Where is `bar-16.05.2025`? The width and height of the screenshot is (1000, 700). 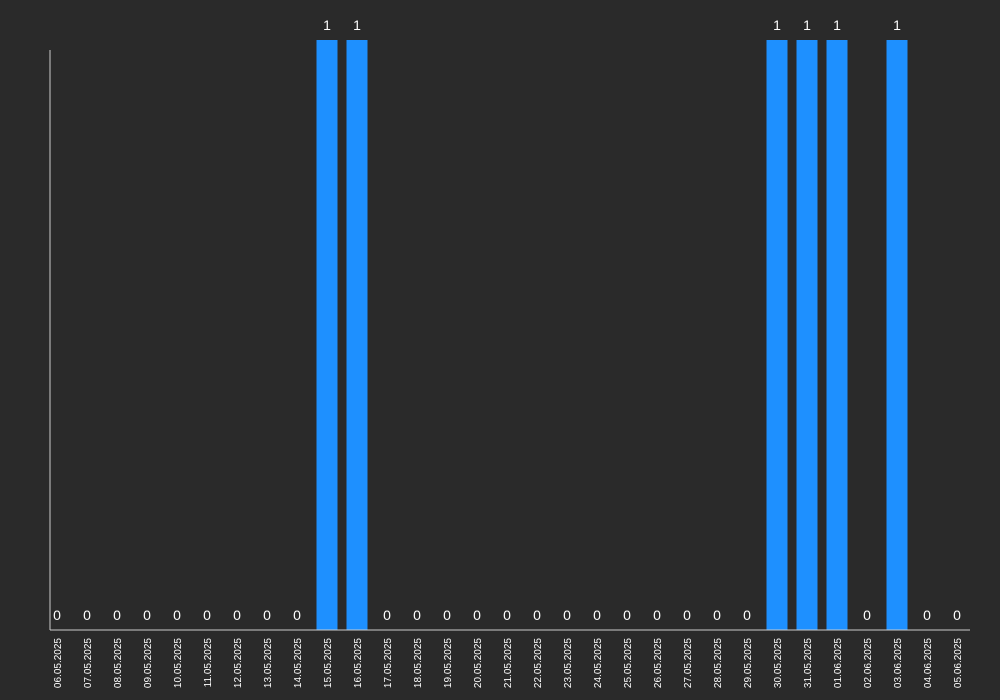 bar-16.05.2025 is located at coordinates (357, 335).